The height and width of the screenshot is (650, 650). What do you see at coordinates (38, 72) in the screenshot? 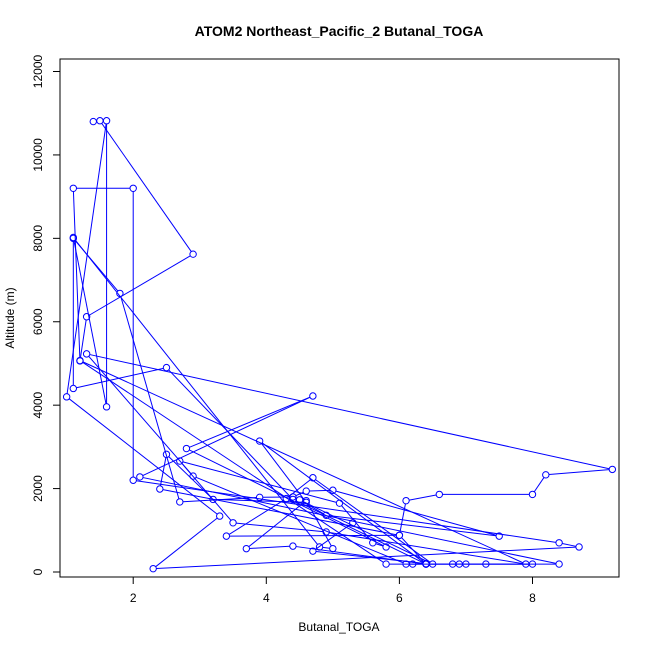
I see `y-tick-label: 12000` at bounding box center [38, 72].